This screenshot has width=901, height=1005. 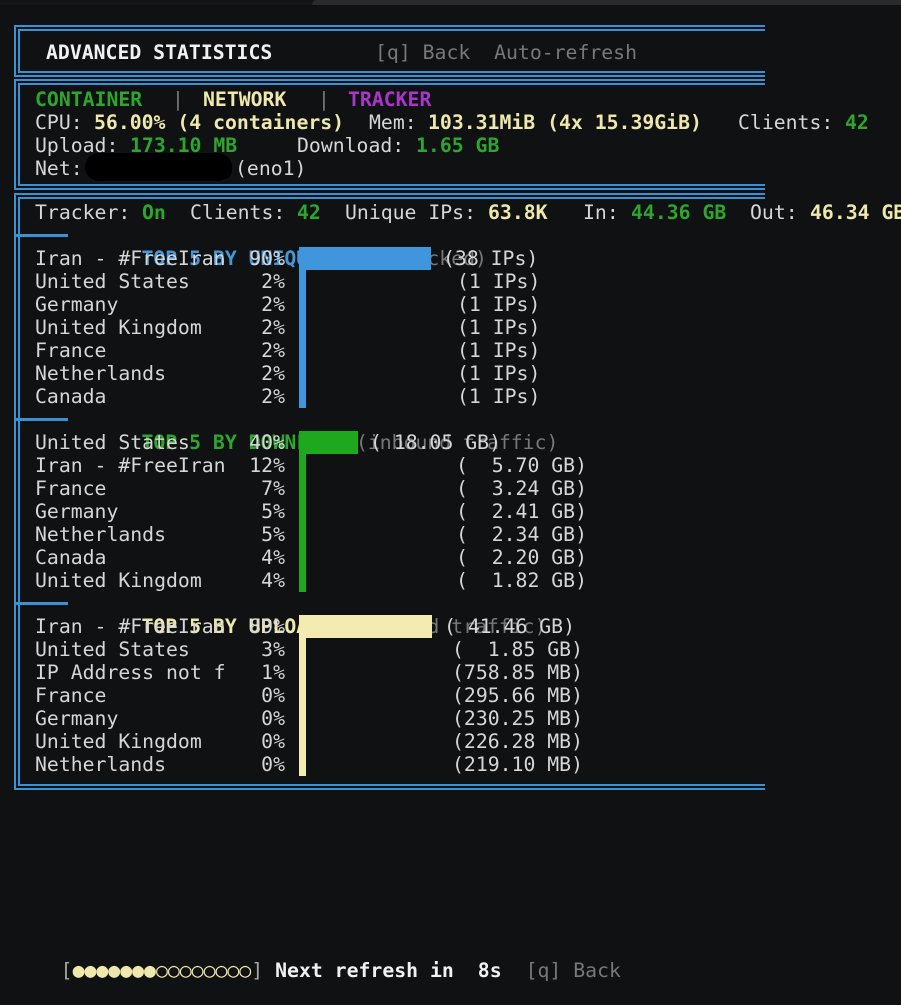 What do you see at coordinates (130, 465) in the screenshot?
I see `country-label: Iran - #FreeIran` at bounding box center [130, 465].